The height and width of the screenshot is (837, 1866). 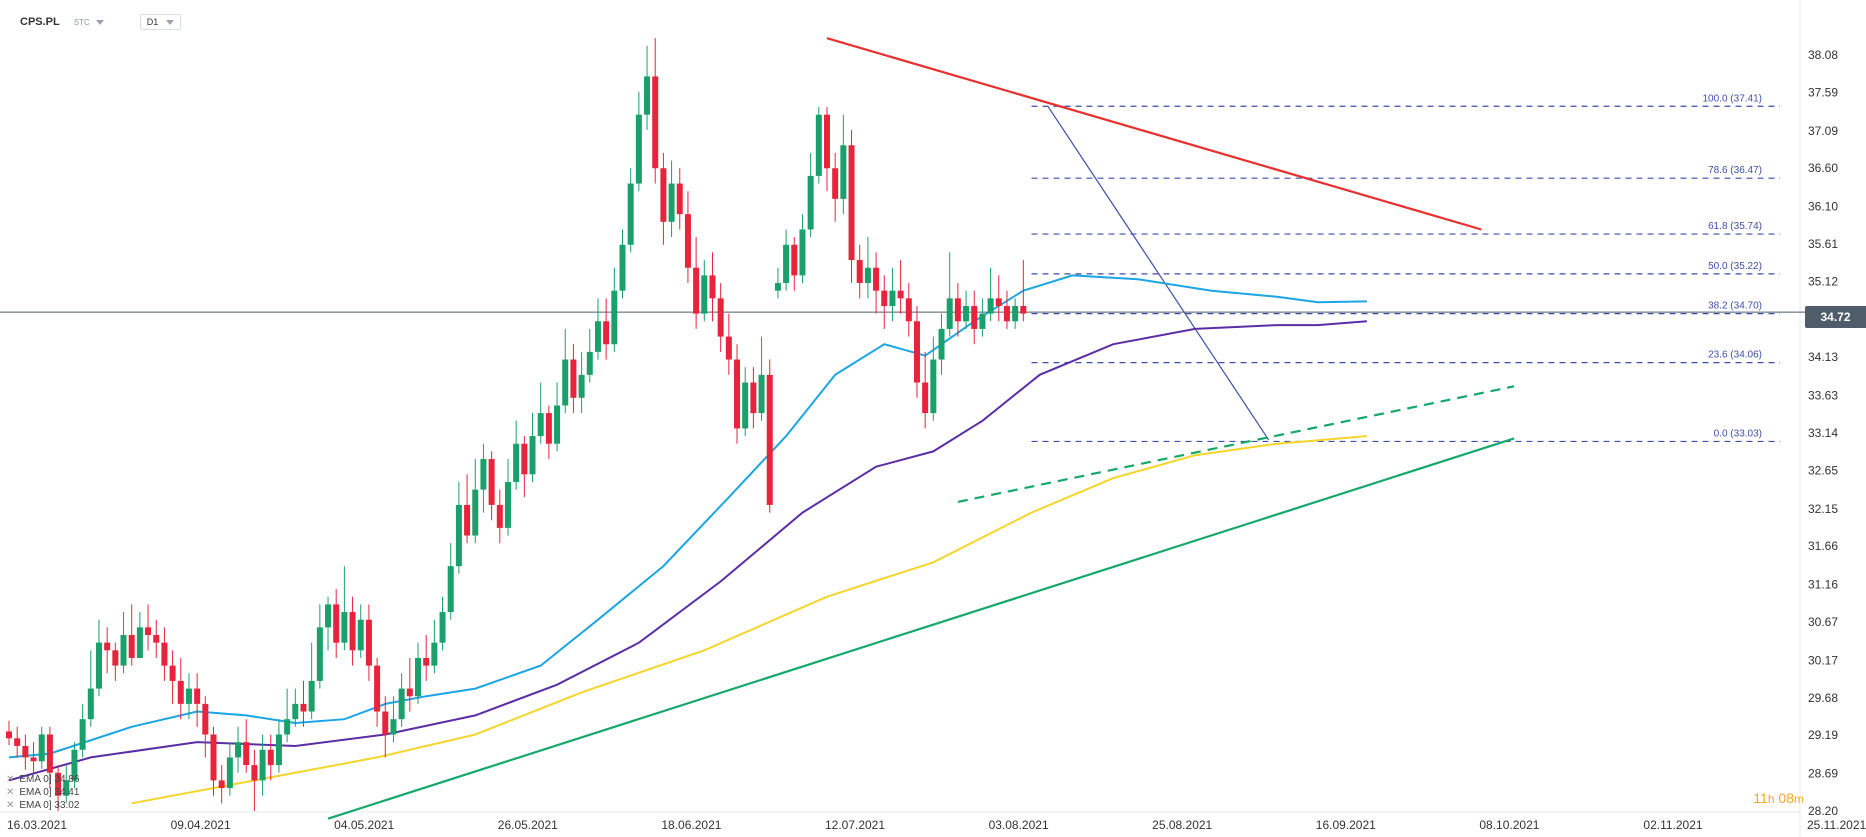 I want to click on y-tick-label: 32.15, so click(x=1823, y=509).